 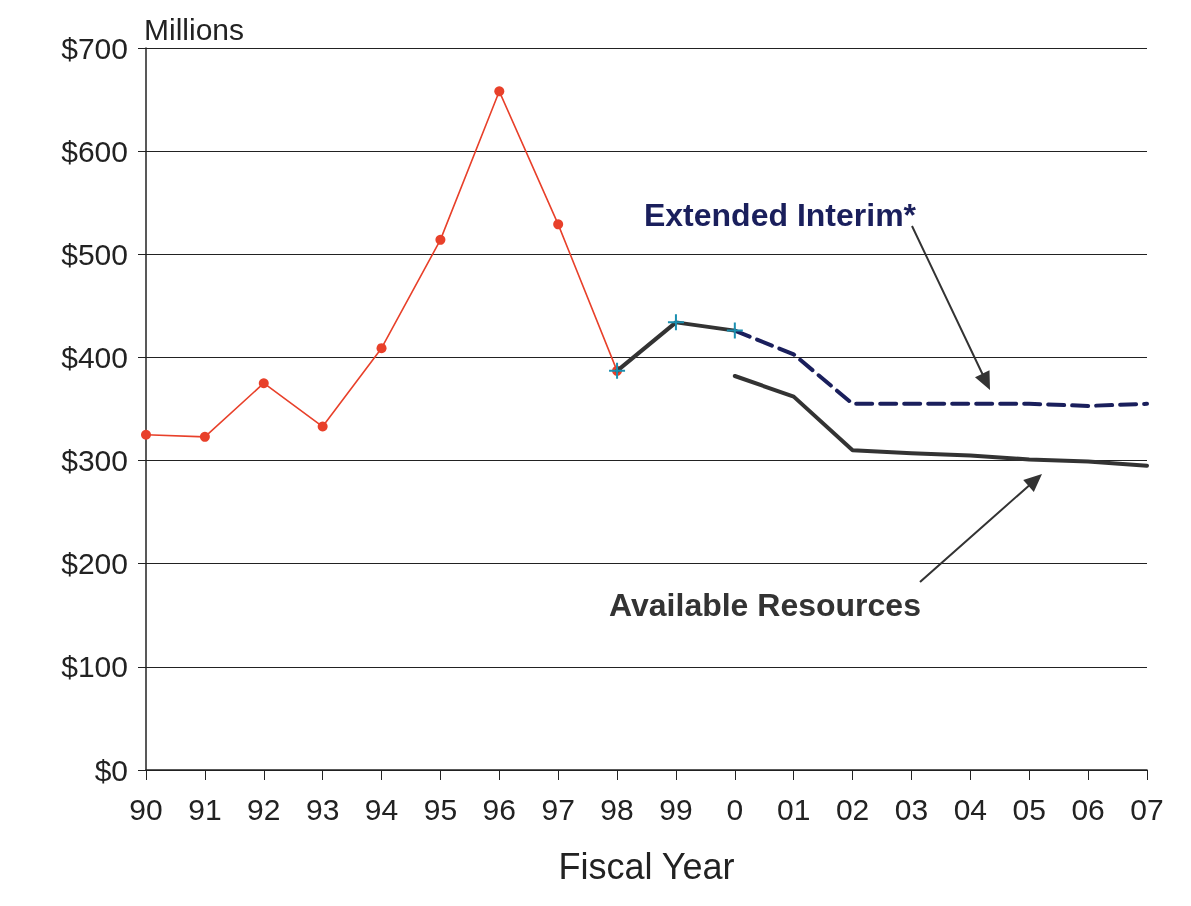 What do you see at coordinates (911, 809) in the screenshot?
I see `x-tick-label: 03` at bounding box center [911, 809].